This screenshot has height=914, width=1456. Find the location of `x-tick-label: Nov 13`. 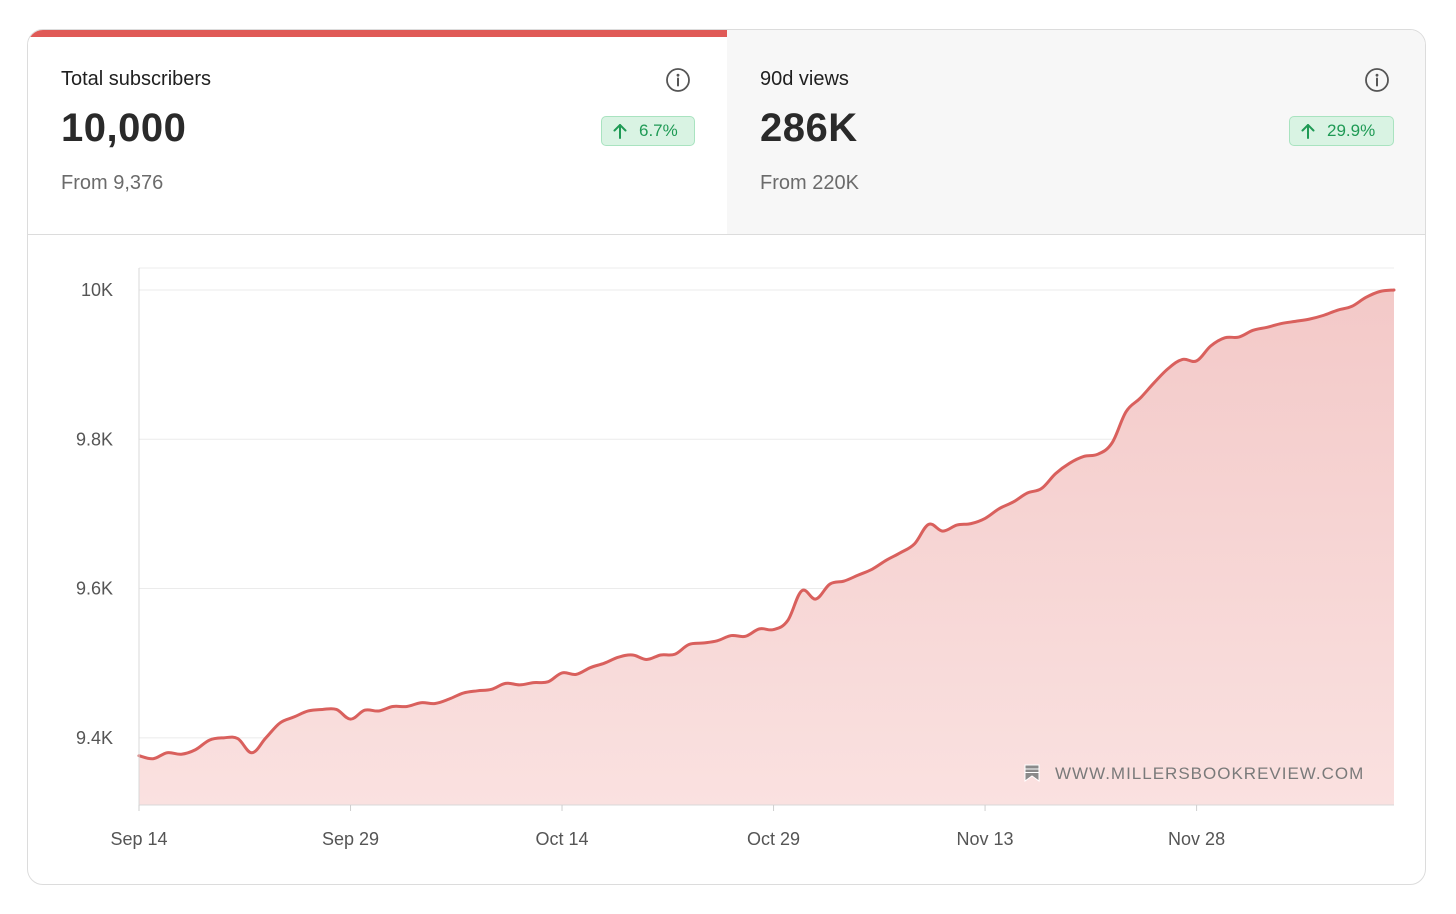

x-tick-label: Nov 13 is located at coordinates (985, 839).